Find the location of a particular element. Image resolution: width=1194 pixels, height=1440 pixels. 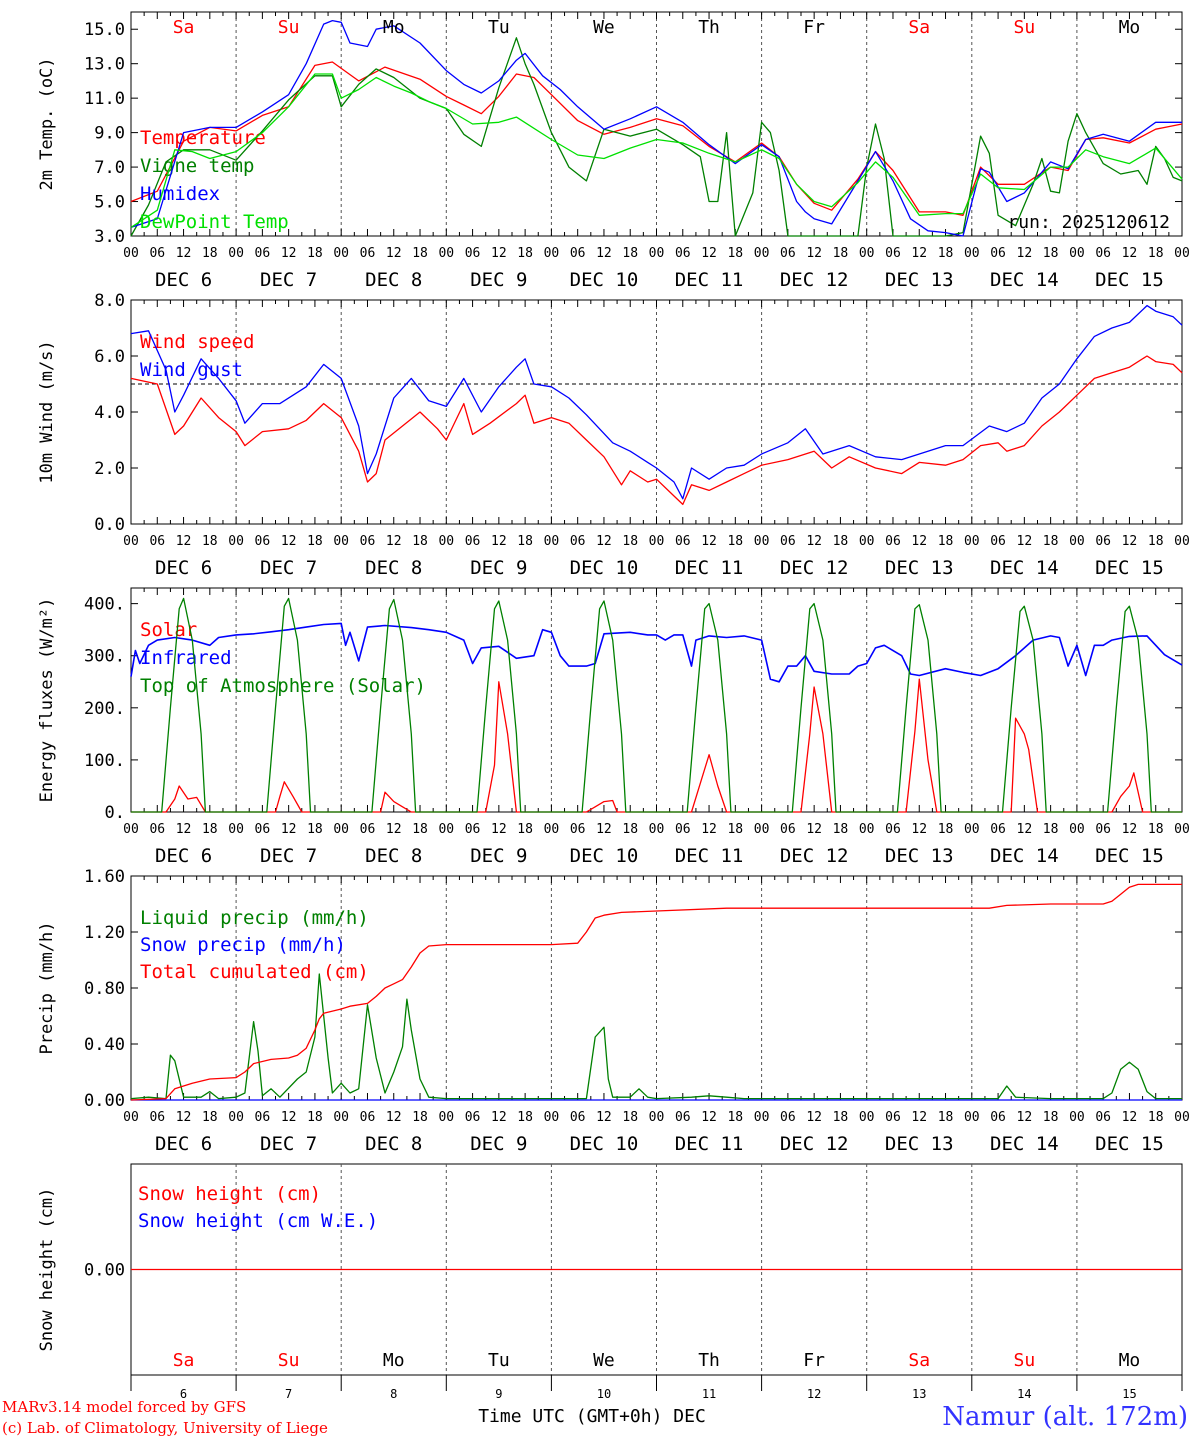

x-axis-label: Time UTC (GMT+0h) DEC is located at coordinates (592, 1416).